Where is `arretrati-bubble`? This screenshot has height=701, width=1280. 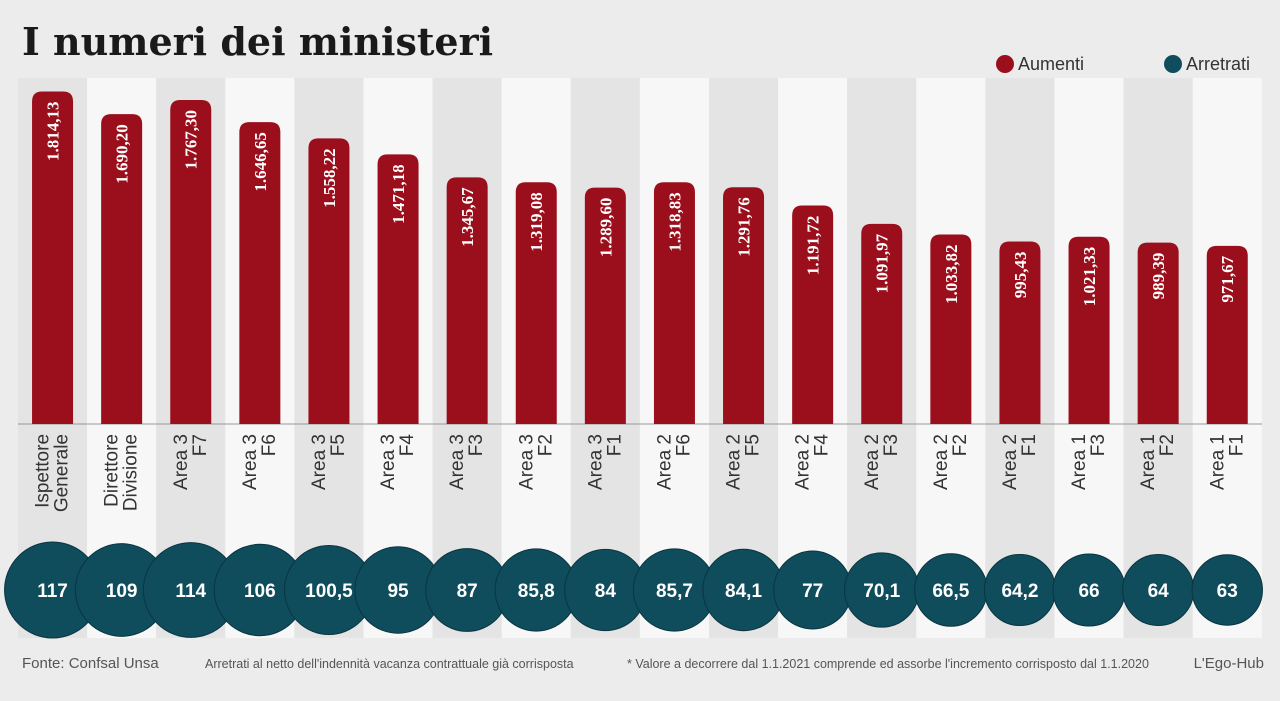 arretrati-bubble is located at coordinates (1227, 590).